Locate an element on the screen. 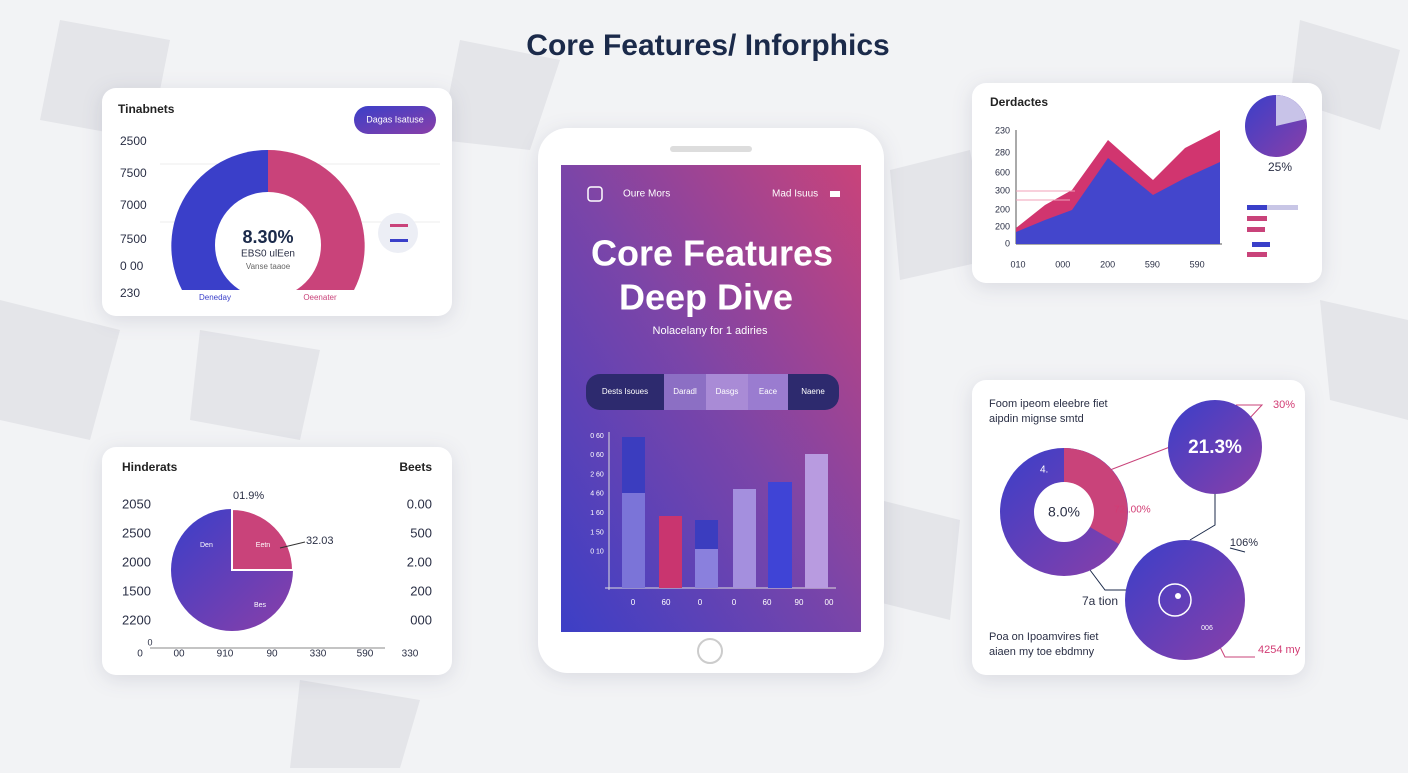  target-bubble is located at coordinates (1185, 600).